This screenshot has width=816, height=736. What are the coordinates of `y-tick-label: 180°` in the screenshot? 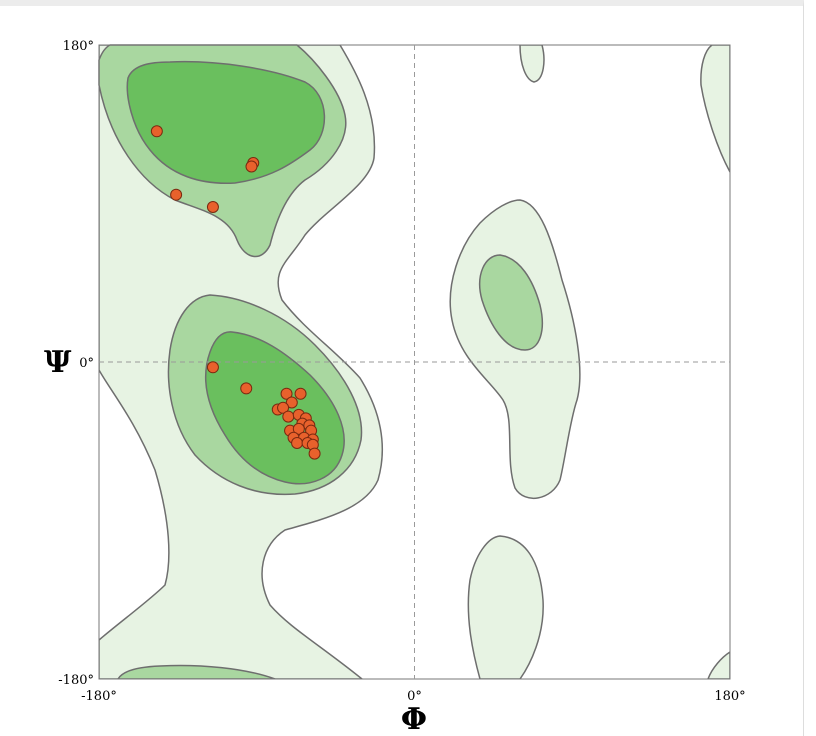 It's located at (78, 46).